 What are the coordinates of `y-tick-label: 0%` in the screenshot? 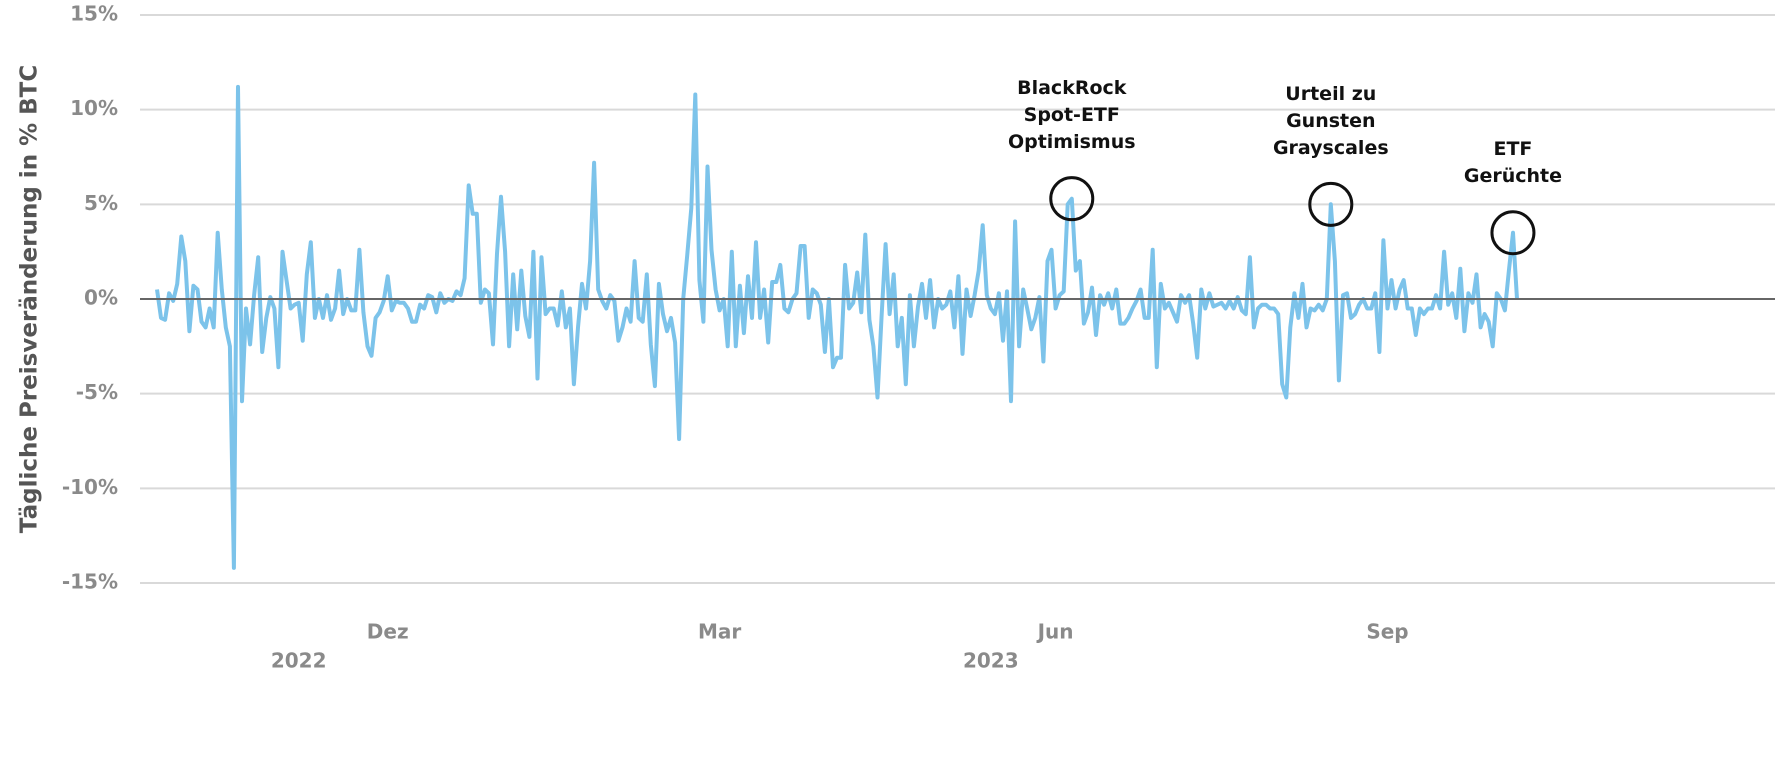 It's located at (101, 298).